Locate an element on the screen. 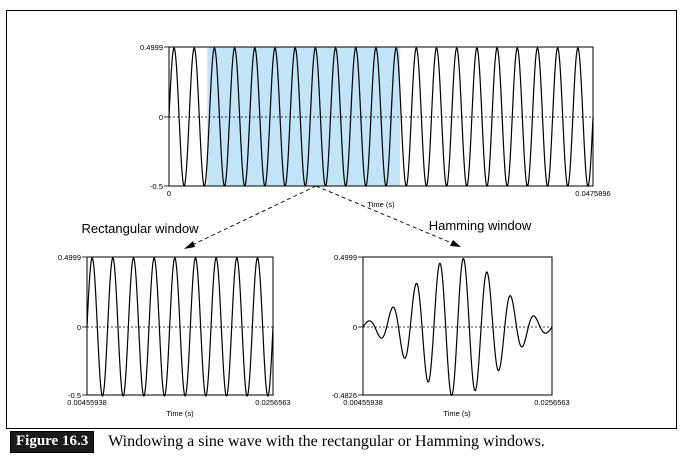 The height and width of the screenshot is (462, 684). arrow-head-left is located at coordinates (189, 245).